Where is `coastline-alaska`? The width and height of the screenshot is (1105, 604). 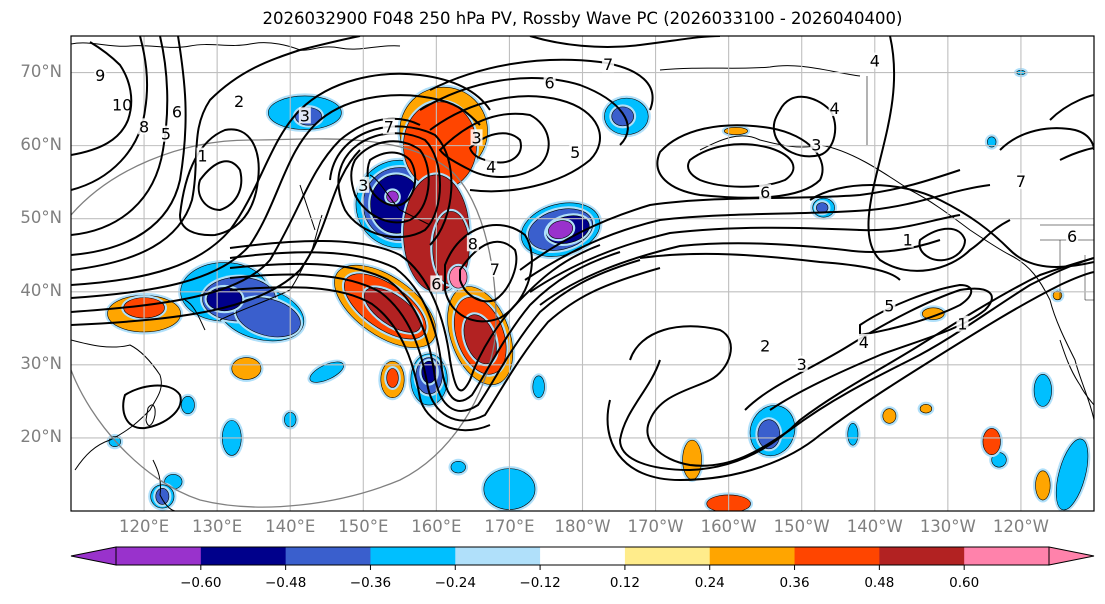 coastline-alaska is located at coordinates (835, 160).